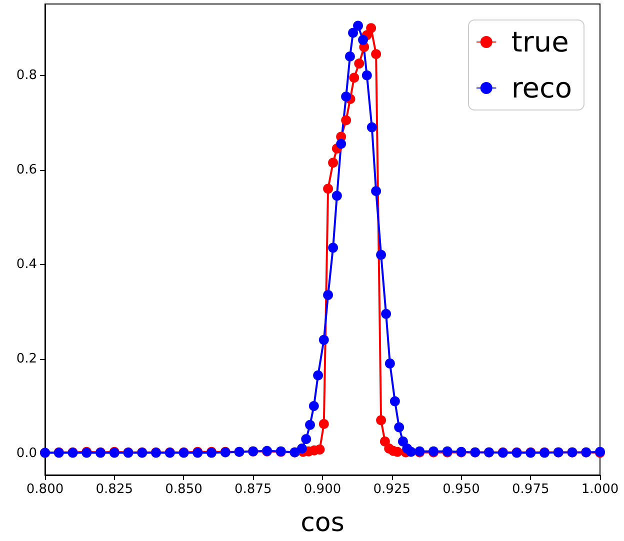 The width and height of the screenshot is (624, 541). What do you see at coordinates (26, 170) in the screenshot?
I see `y-tick-label: 0.6` at bounding box center [26, 170].